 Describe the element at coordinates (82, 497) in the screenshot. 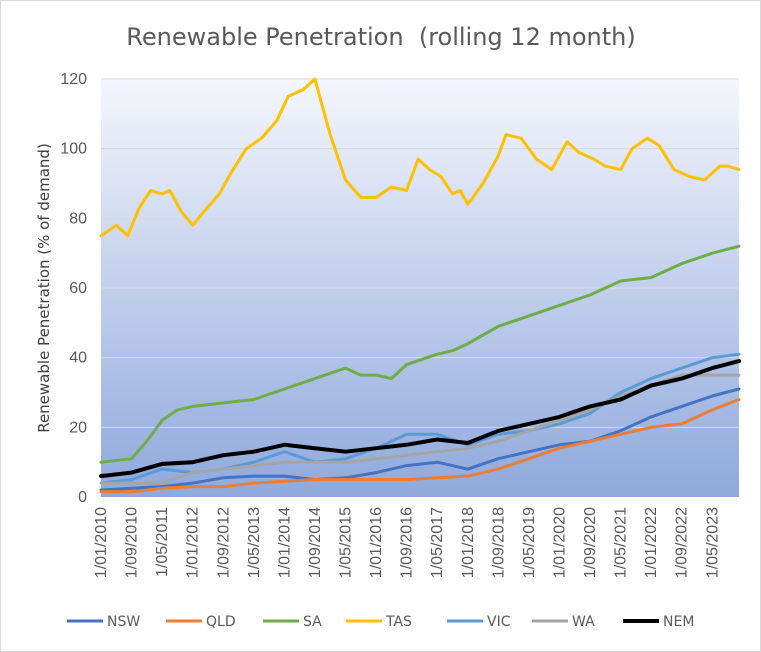

I see `y-tick-0: 0` at that location.